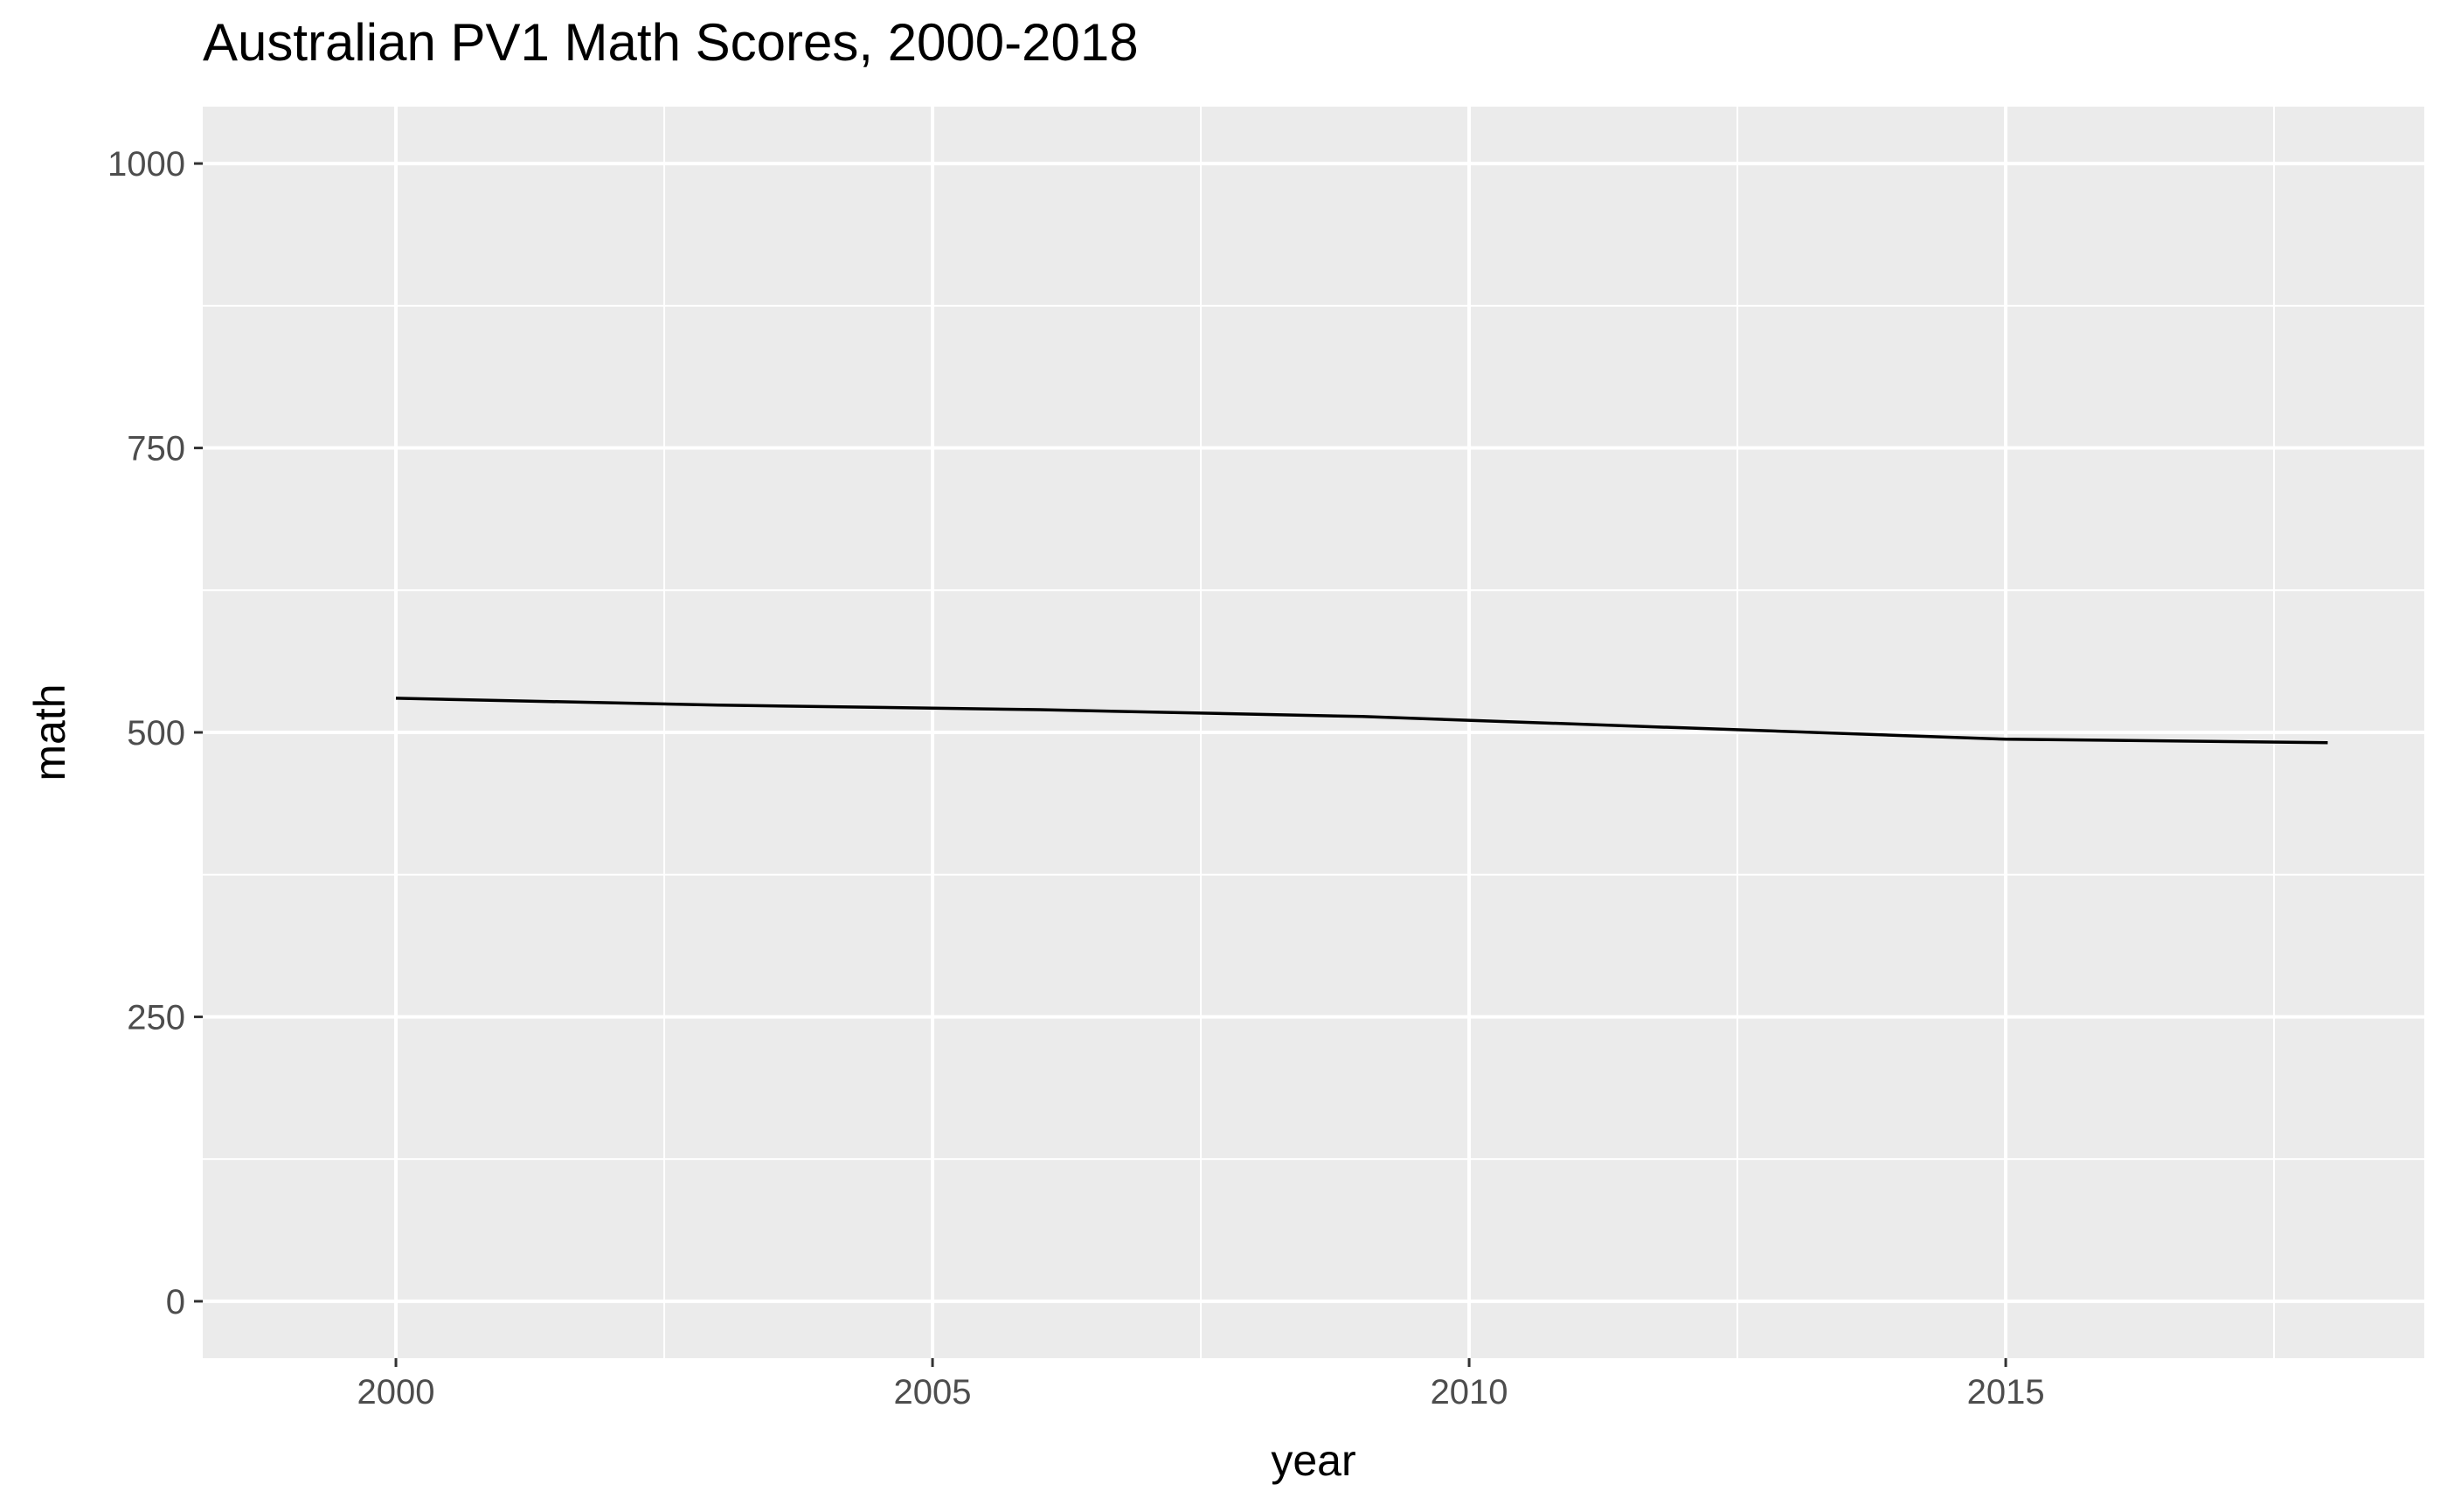  I want to click on x-axis-title: year, so click(1313, 1460).